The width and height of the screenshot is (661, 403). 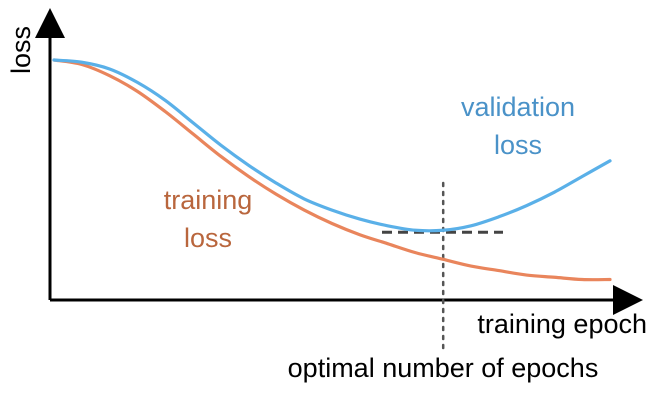 I want to click on x-axis-label: training epoch, so click(x=562, y=324).